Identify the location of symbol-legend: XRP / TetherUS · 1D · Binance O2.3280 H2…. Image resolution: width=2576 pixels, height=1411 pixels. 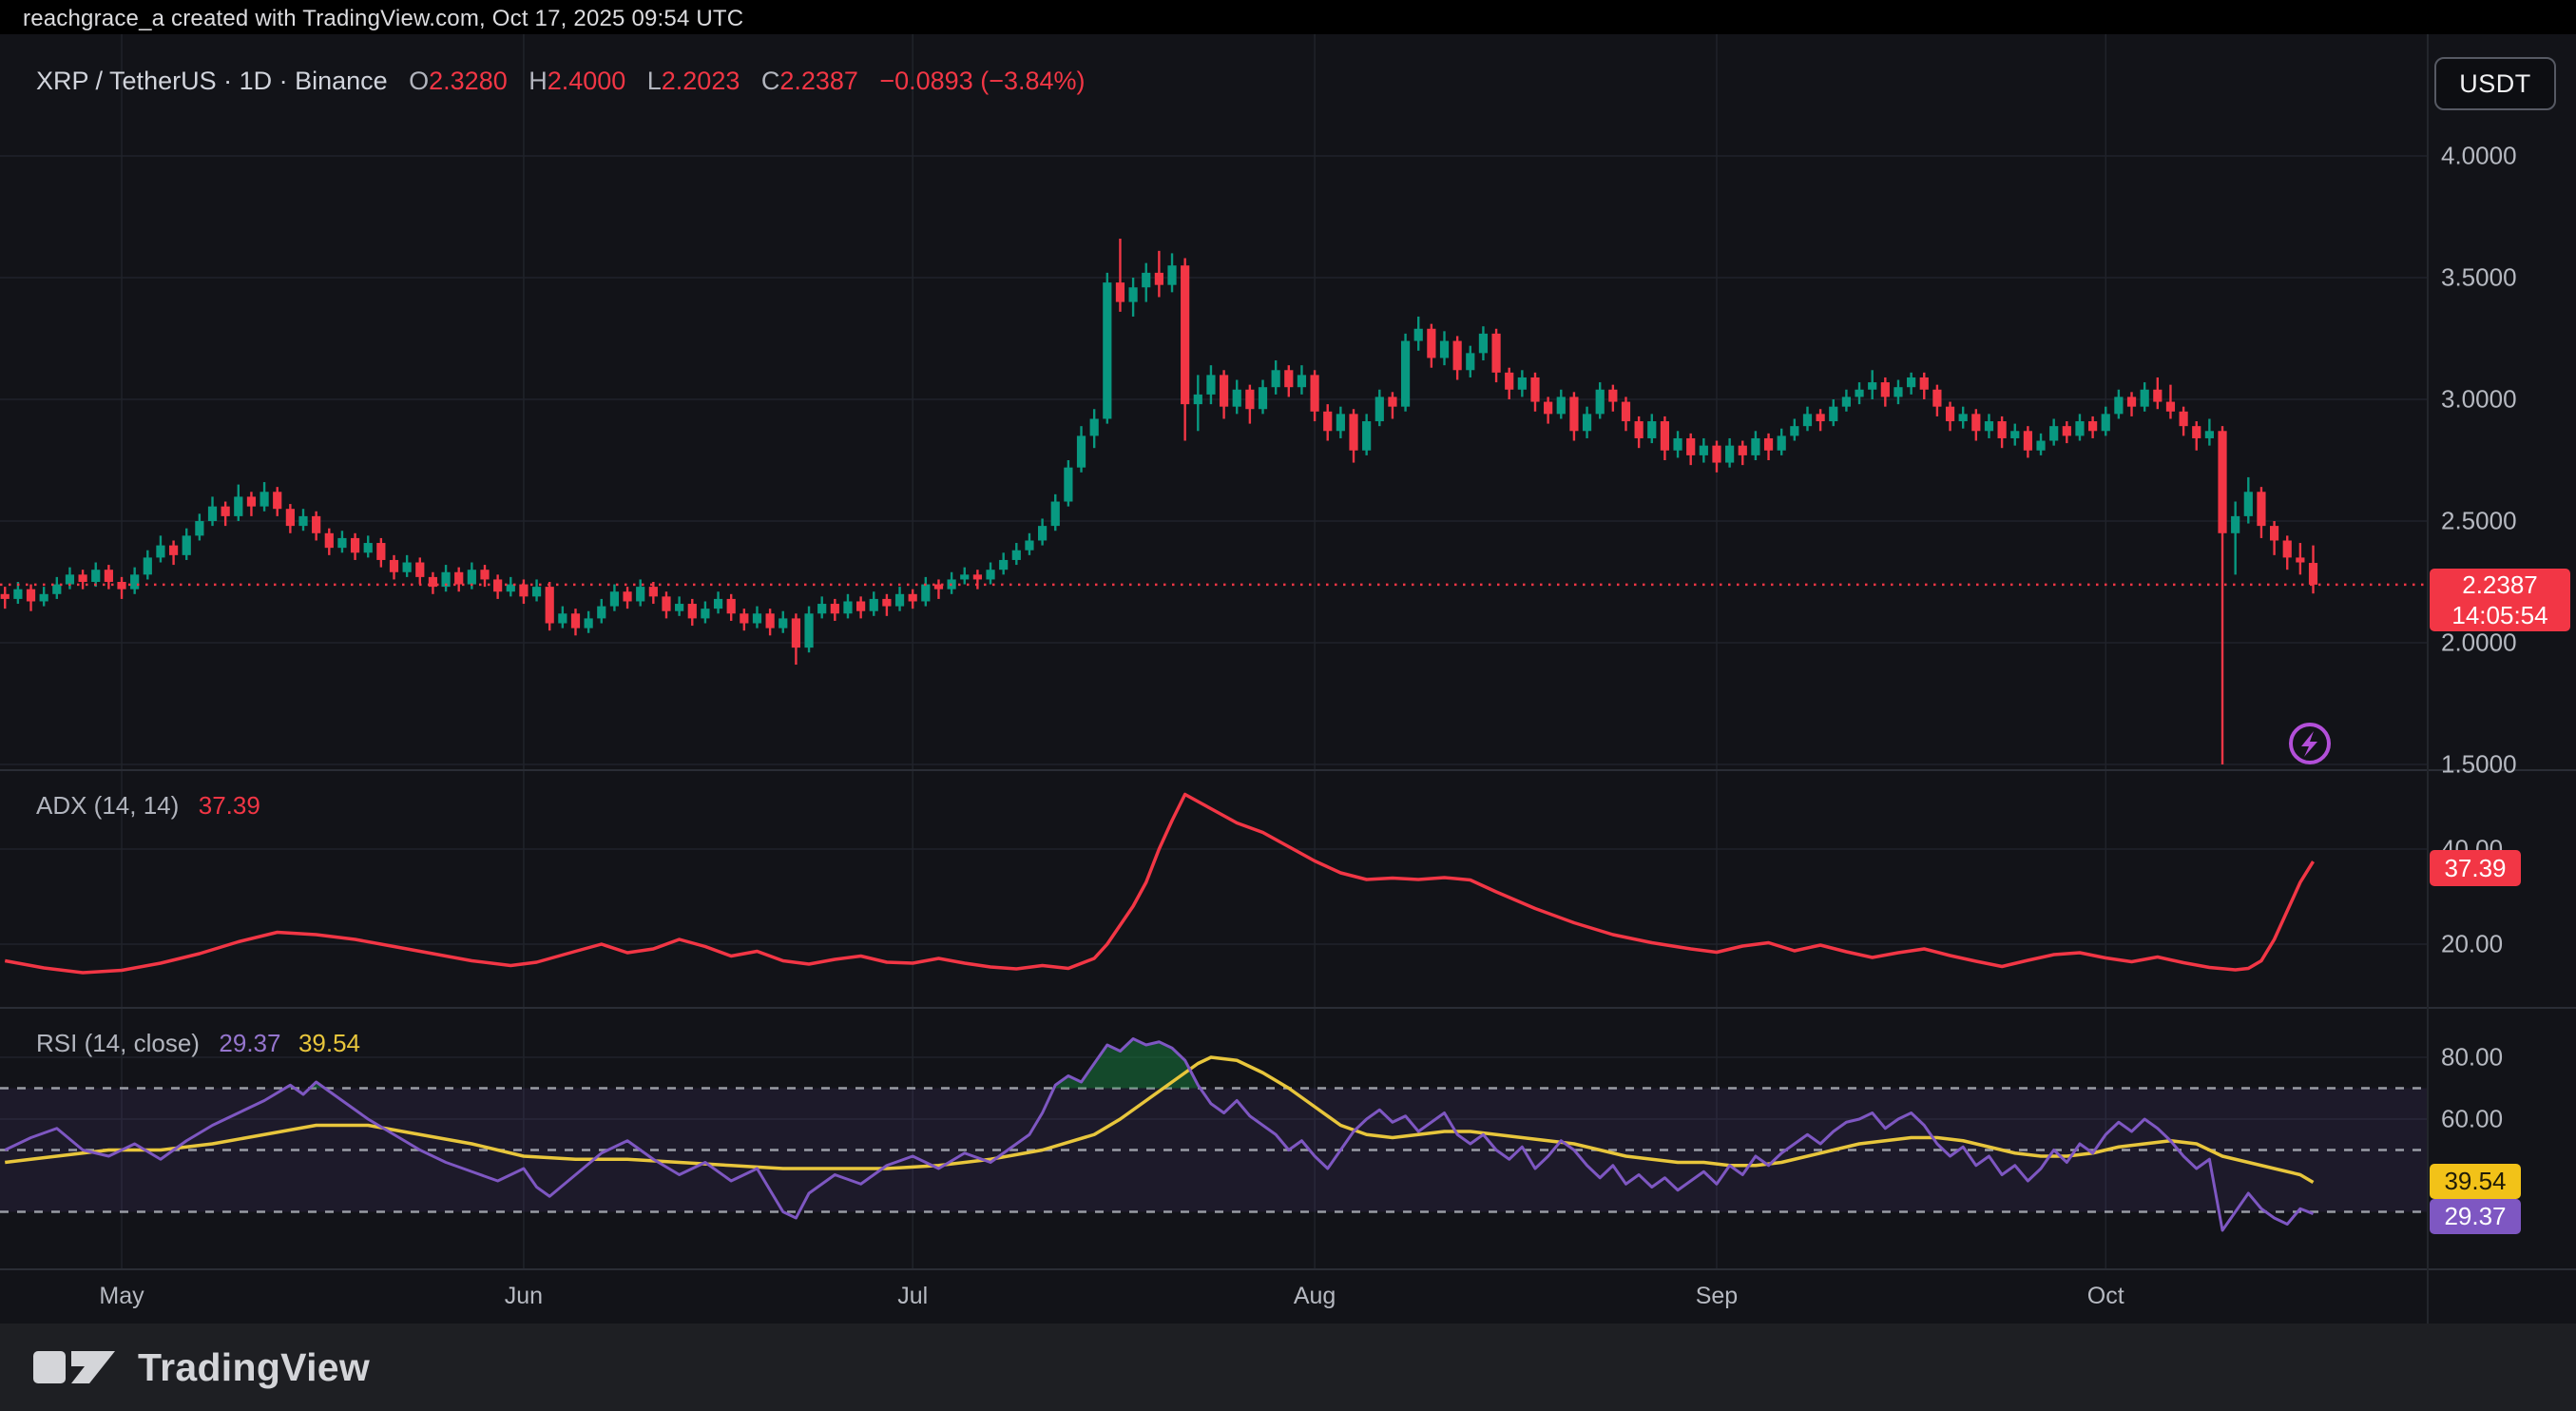
(561, 82).